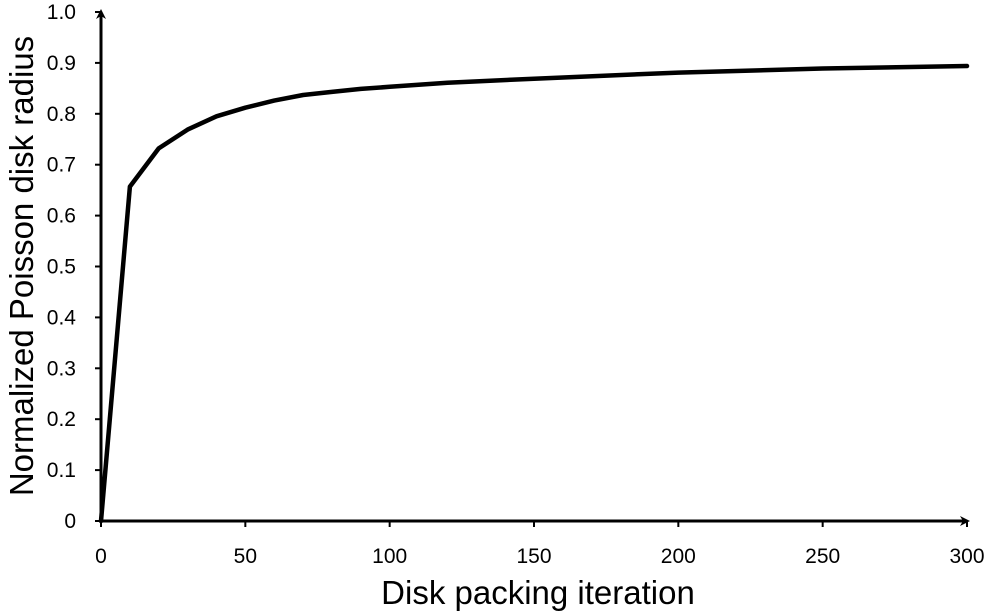  Describe the element at coordinates (61, 216) in the screenshot. I see `y-tick-label: 0.6` at that location.